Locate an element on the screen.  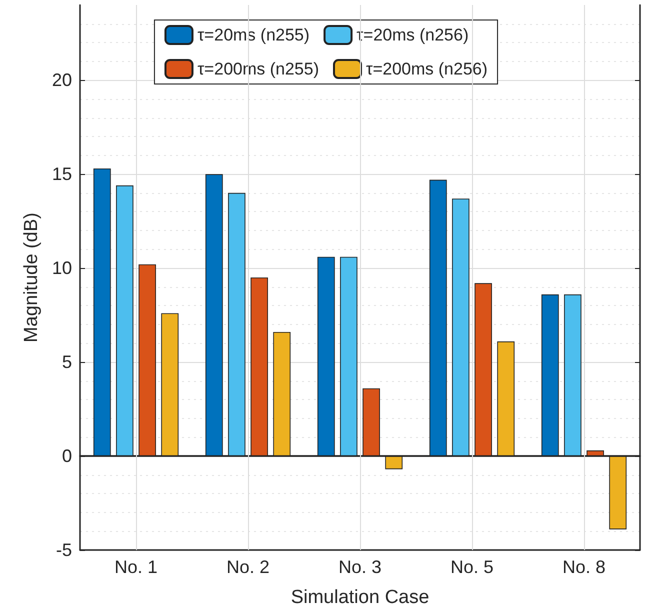
legend-label: τ=20ms (n256) is located at coordinates (412, 35).